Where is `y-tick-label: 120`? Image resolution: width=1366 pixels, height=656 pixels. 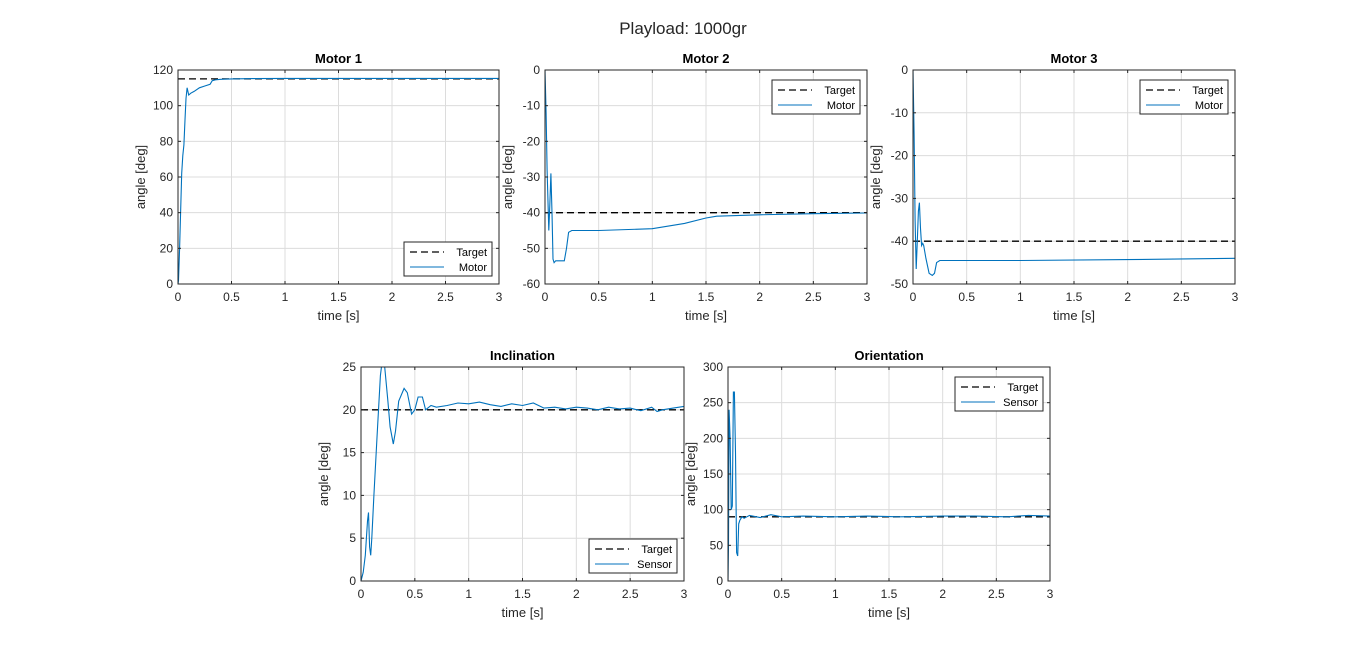
y-tick-label: 120 is located at coordinates (163, 70).